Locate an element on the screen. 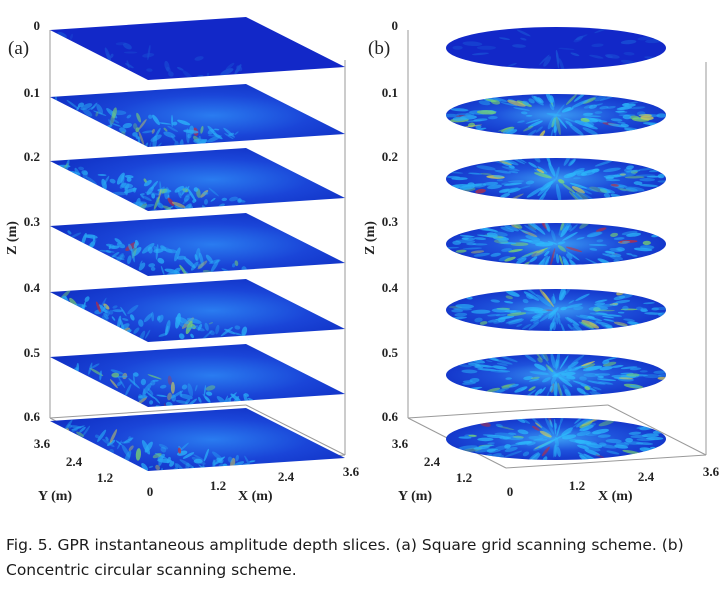 This screenshot has width=721, height=591. panel-b-x-tick-labels: 0 1.2 2.4 3.6 is located at coordinates (613, 481).